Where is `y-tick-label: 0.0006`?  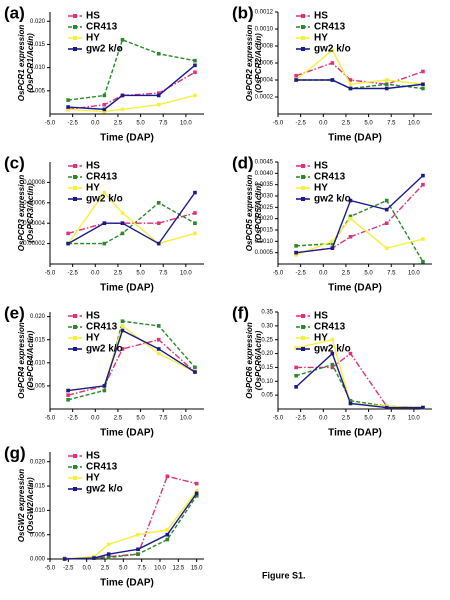 y-tick-label: 0.0006 is located at coordinates (264, 64).